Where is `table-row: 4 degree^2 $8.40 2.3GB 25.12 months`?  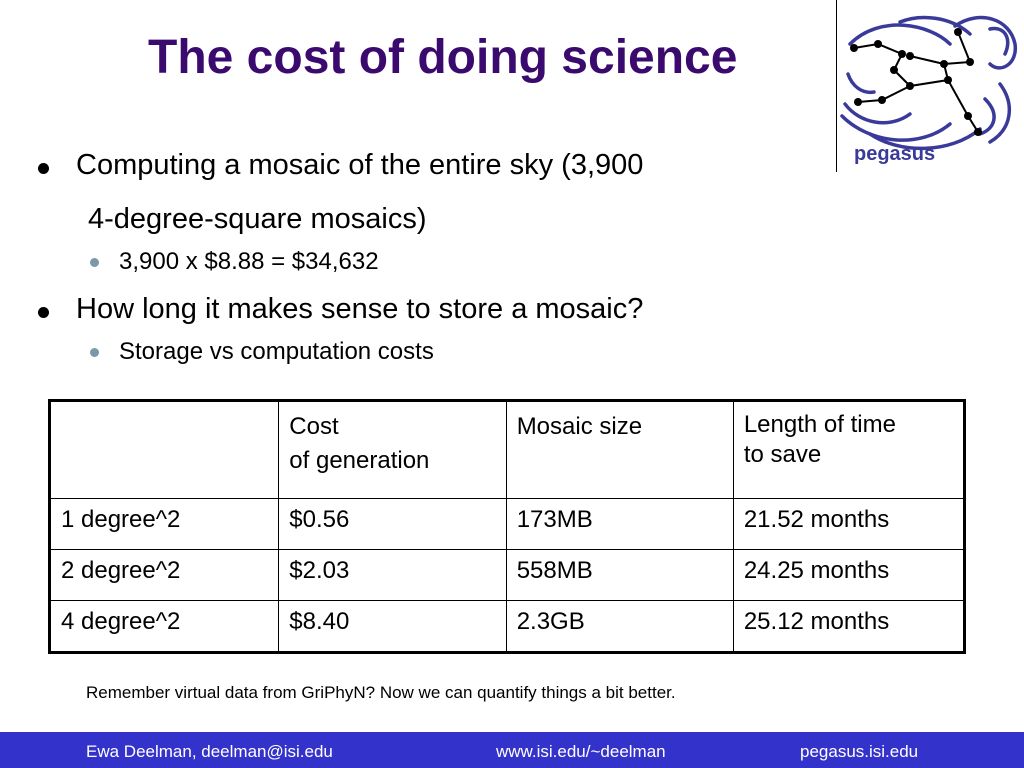 table-row: 4 degree^2 $8.40 2.3GB 25.12 months is located at coordinates (507, 626).